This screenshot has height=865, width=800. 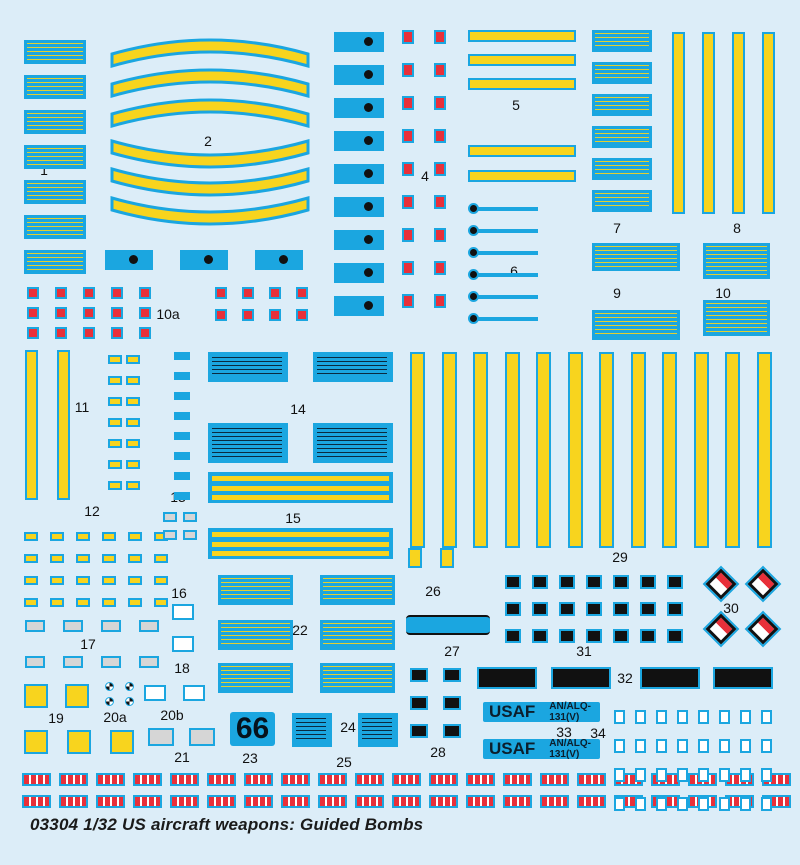 I want to click on decal-24-warning, so click(x=312, y=730).